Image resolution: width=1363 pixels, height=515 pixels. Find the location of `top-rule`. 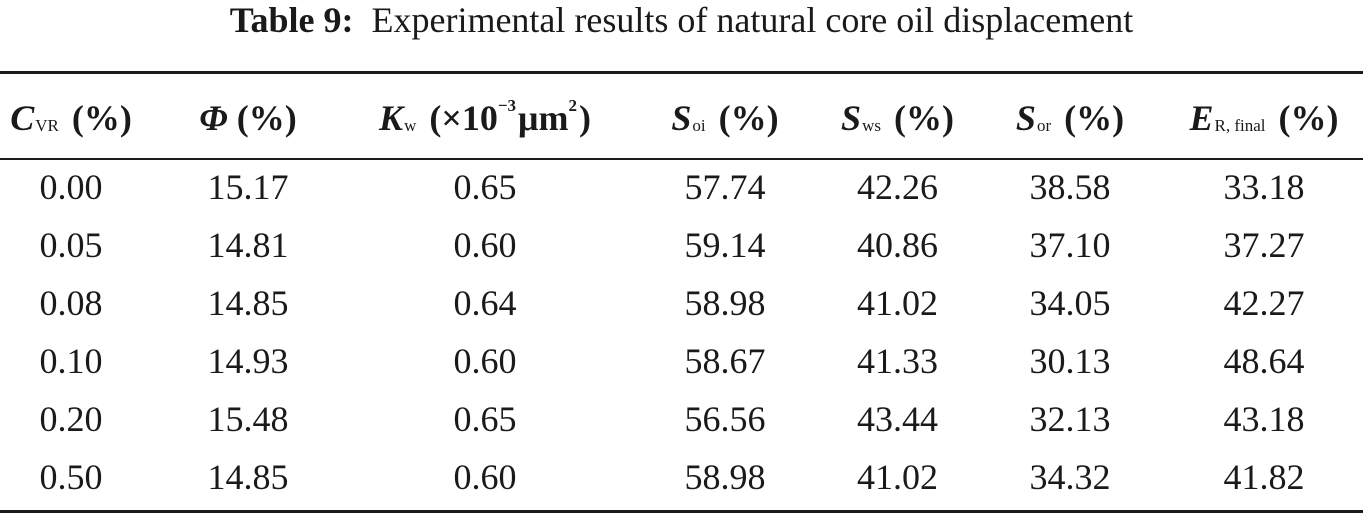

top-rule is located at coordinates (681, 72).